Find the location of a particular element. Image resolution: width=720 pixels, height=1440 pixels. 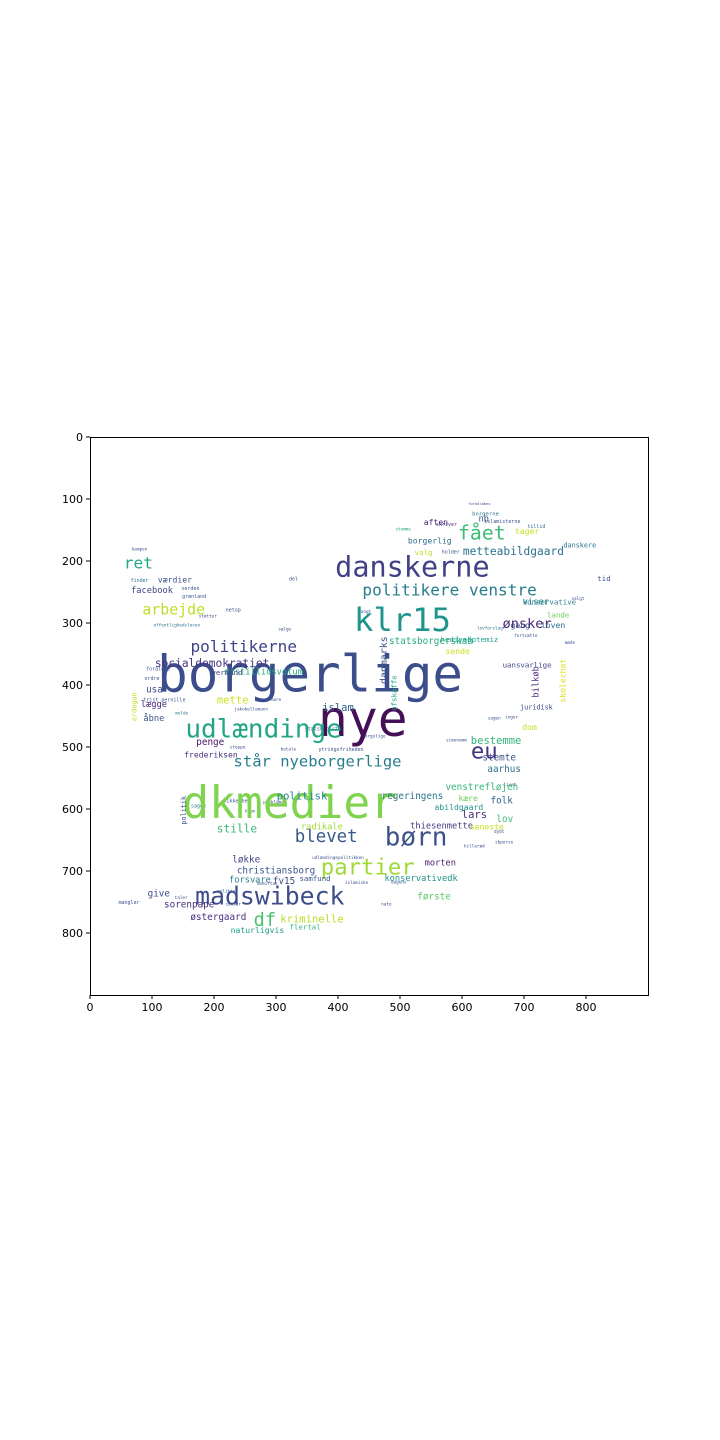

y-tick-label: 500 is located at coordinates (72, 747).